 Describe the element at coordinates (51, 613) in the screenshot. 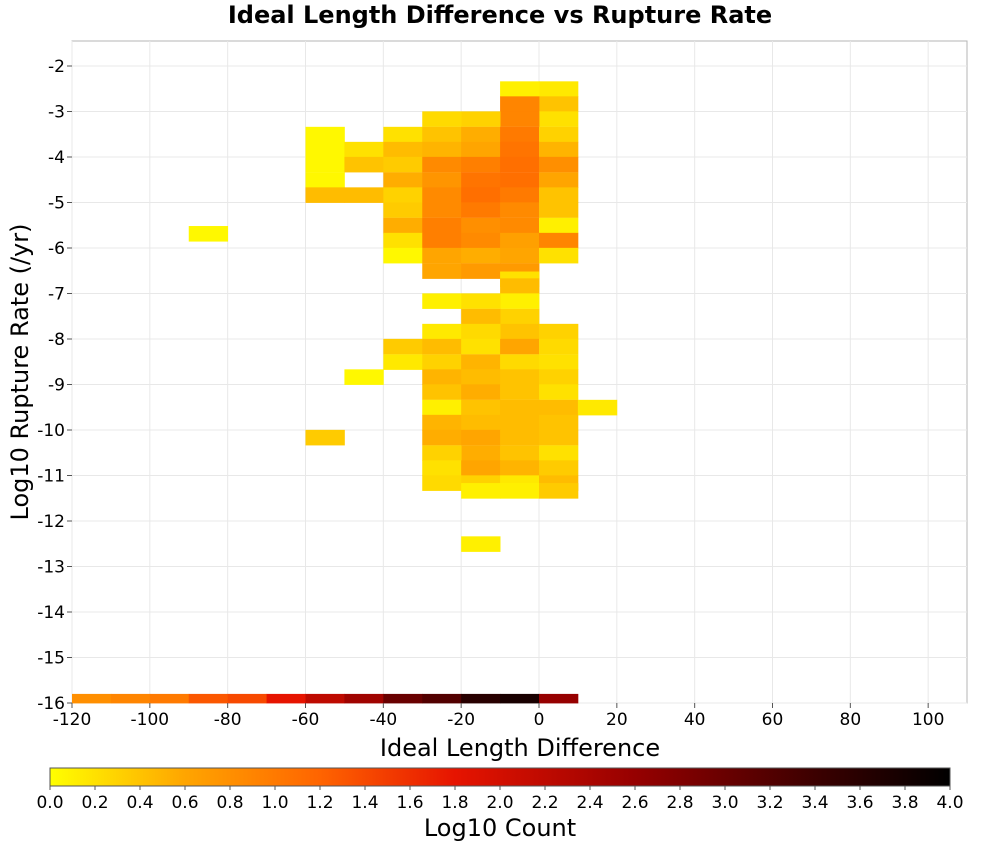

I see `y-tick-label: -14` at that location.